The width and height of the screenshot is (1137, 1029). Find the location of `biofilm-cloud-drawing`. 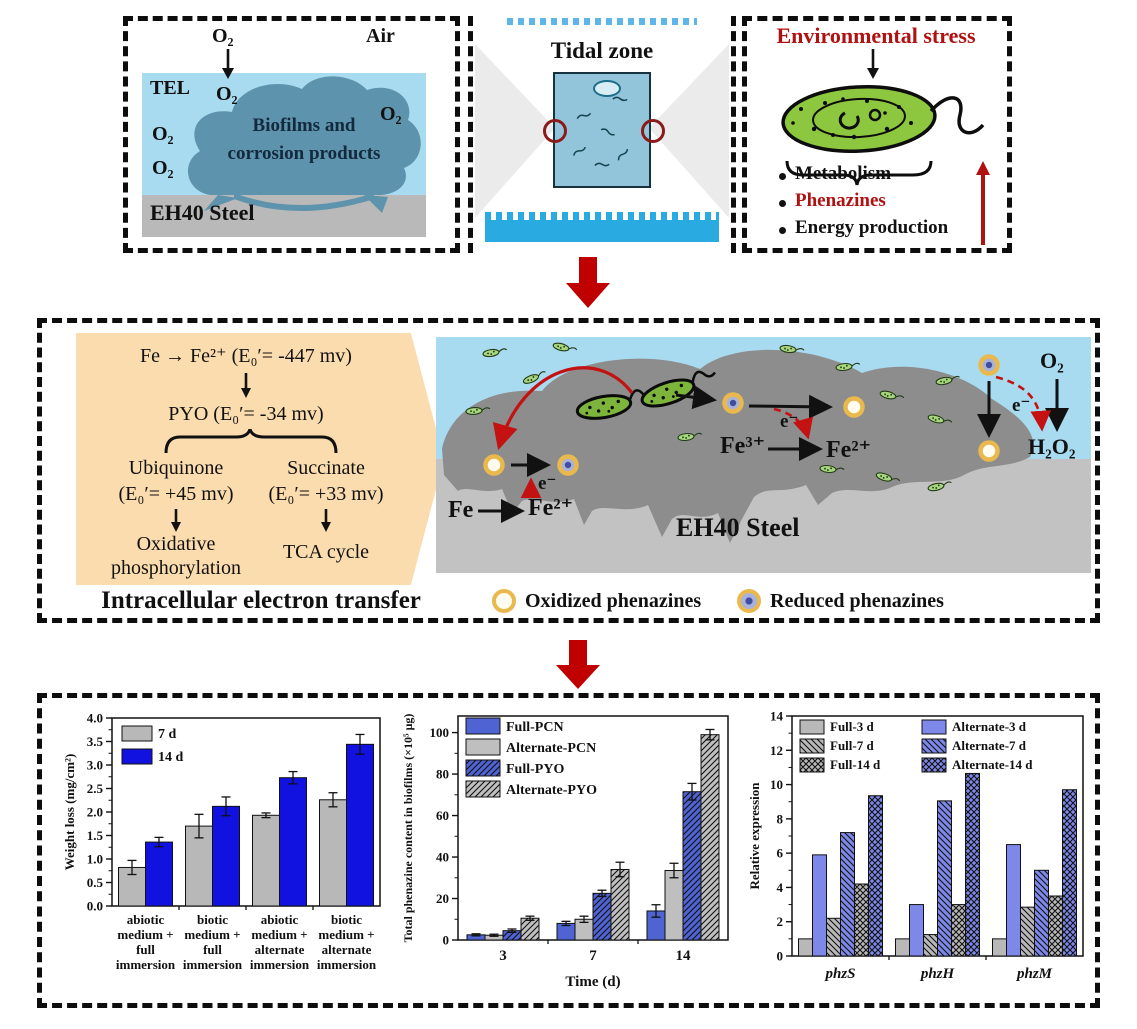

biofilm-cloud-drawing is located at coordinates (304, 131).